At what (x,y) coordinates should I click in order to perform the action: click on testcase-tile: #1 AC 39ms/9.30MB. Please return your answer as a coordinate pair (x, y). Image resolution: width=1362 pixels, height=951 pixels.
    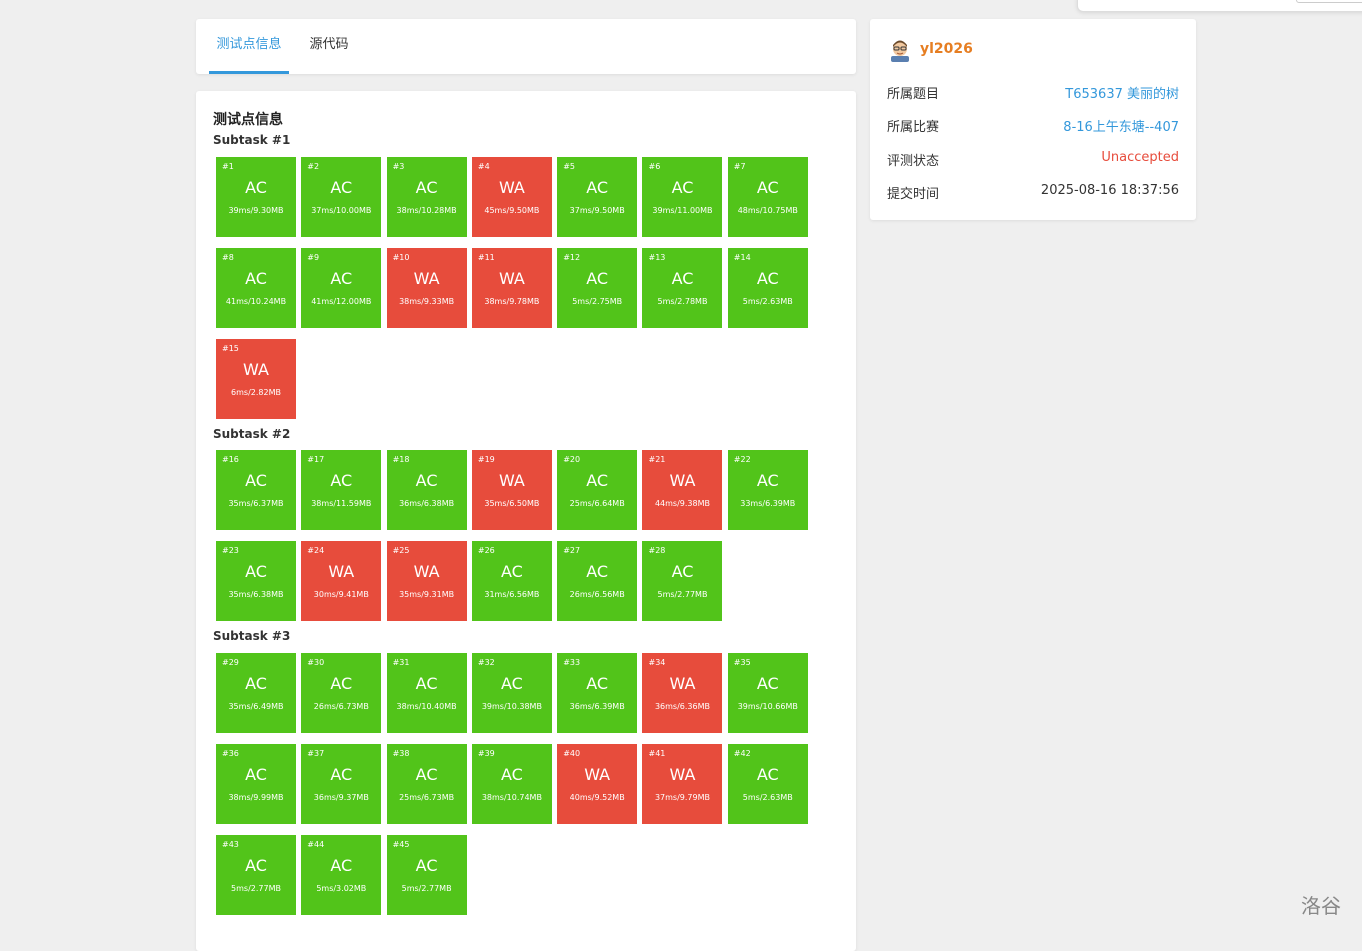
    Looking at the image, I should click on (256, 197).